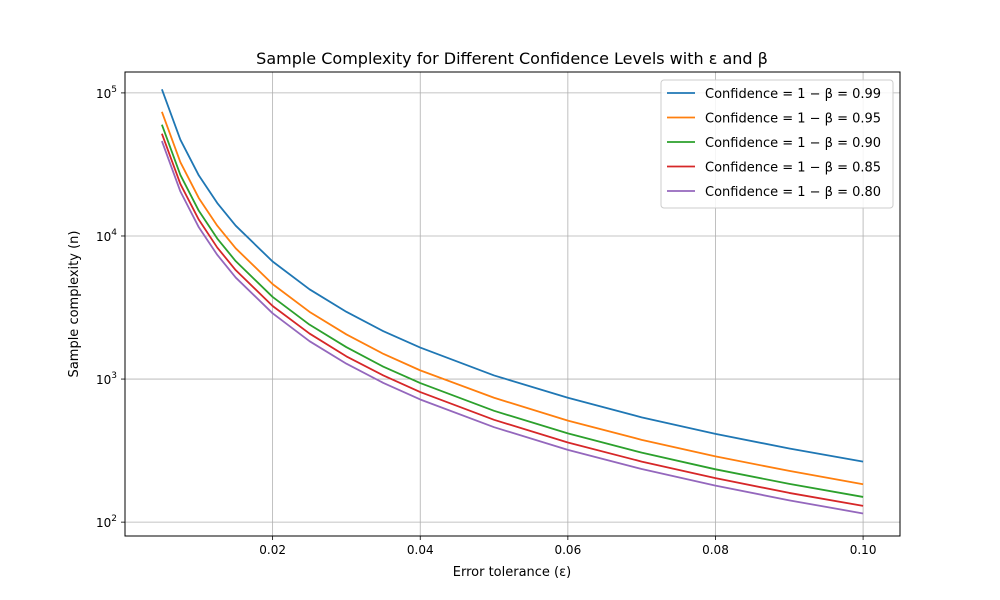 This screenshot has height=600, width=1000. What do you see at coordinates (793, 94) in the screenshot?
I see `legend-label-0: Confidence = 1 − β = 0.99` at bounding box center [793, 94].